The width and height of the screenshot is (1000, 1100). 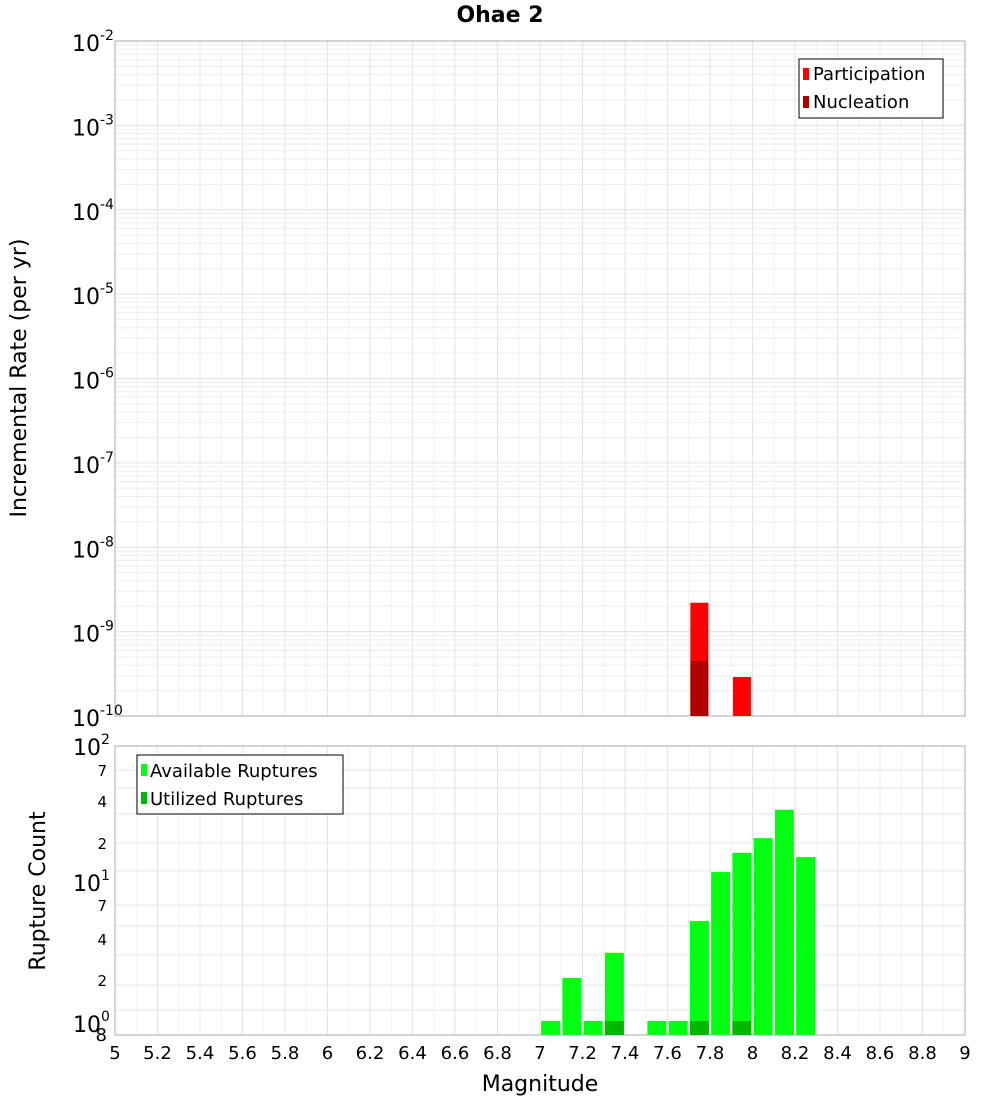 What do you see at coordinates (922, 1053) in the screenshot?
I see `x-tick-label: 8.8` at bounding box center [922, 1053].